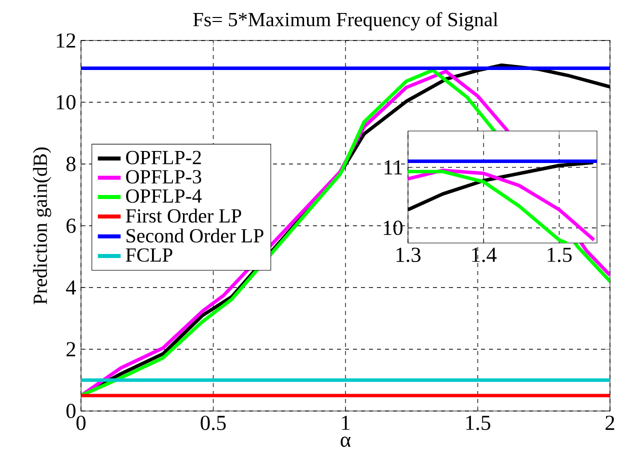 The height and width of the screenshot is (467, 636). I want to click on chart-title: Fs= 5*Maximum Frequency of Signal, so click(345, 21).